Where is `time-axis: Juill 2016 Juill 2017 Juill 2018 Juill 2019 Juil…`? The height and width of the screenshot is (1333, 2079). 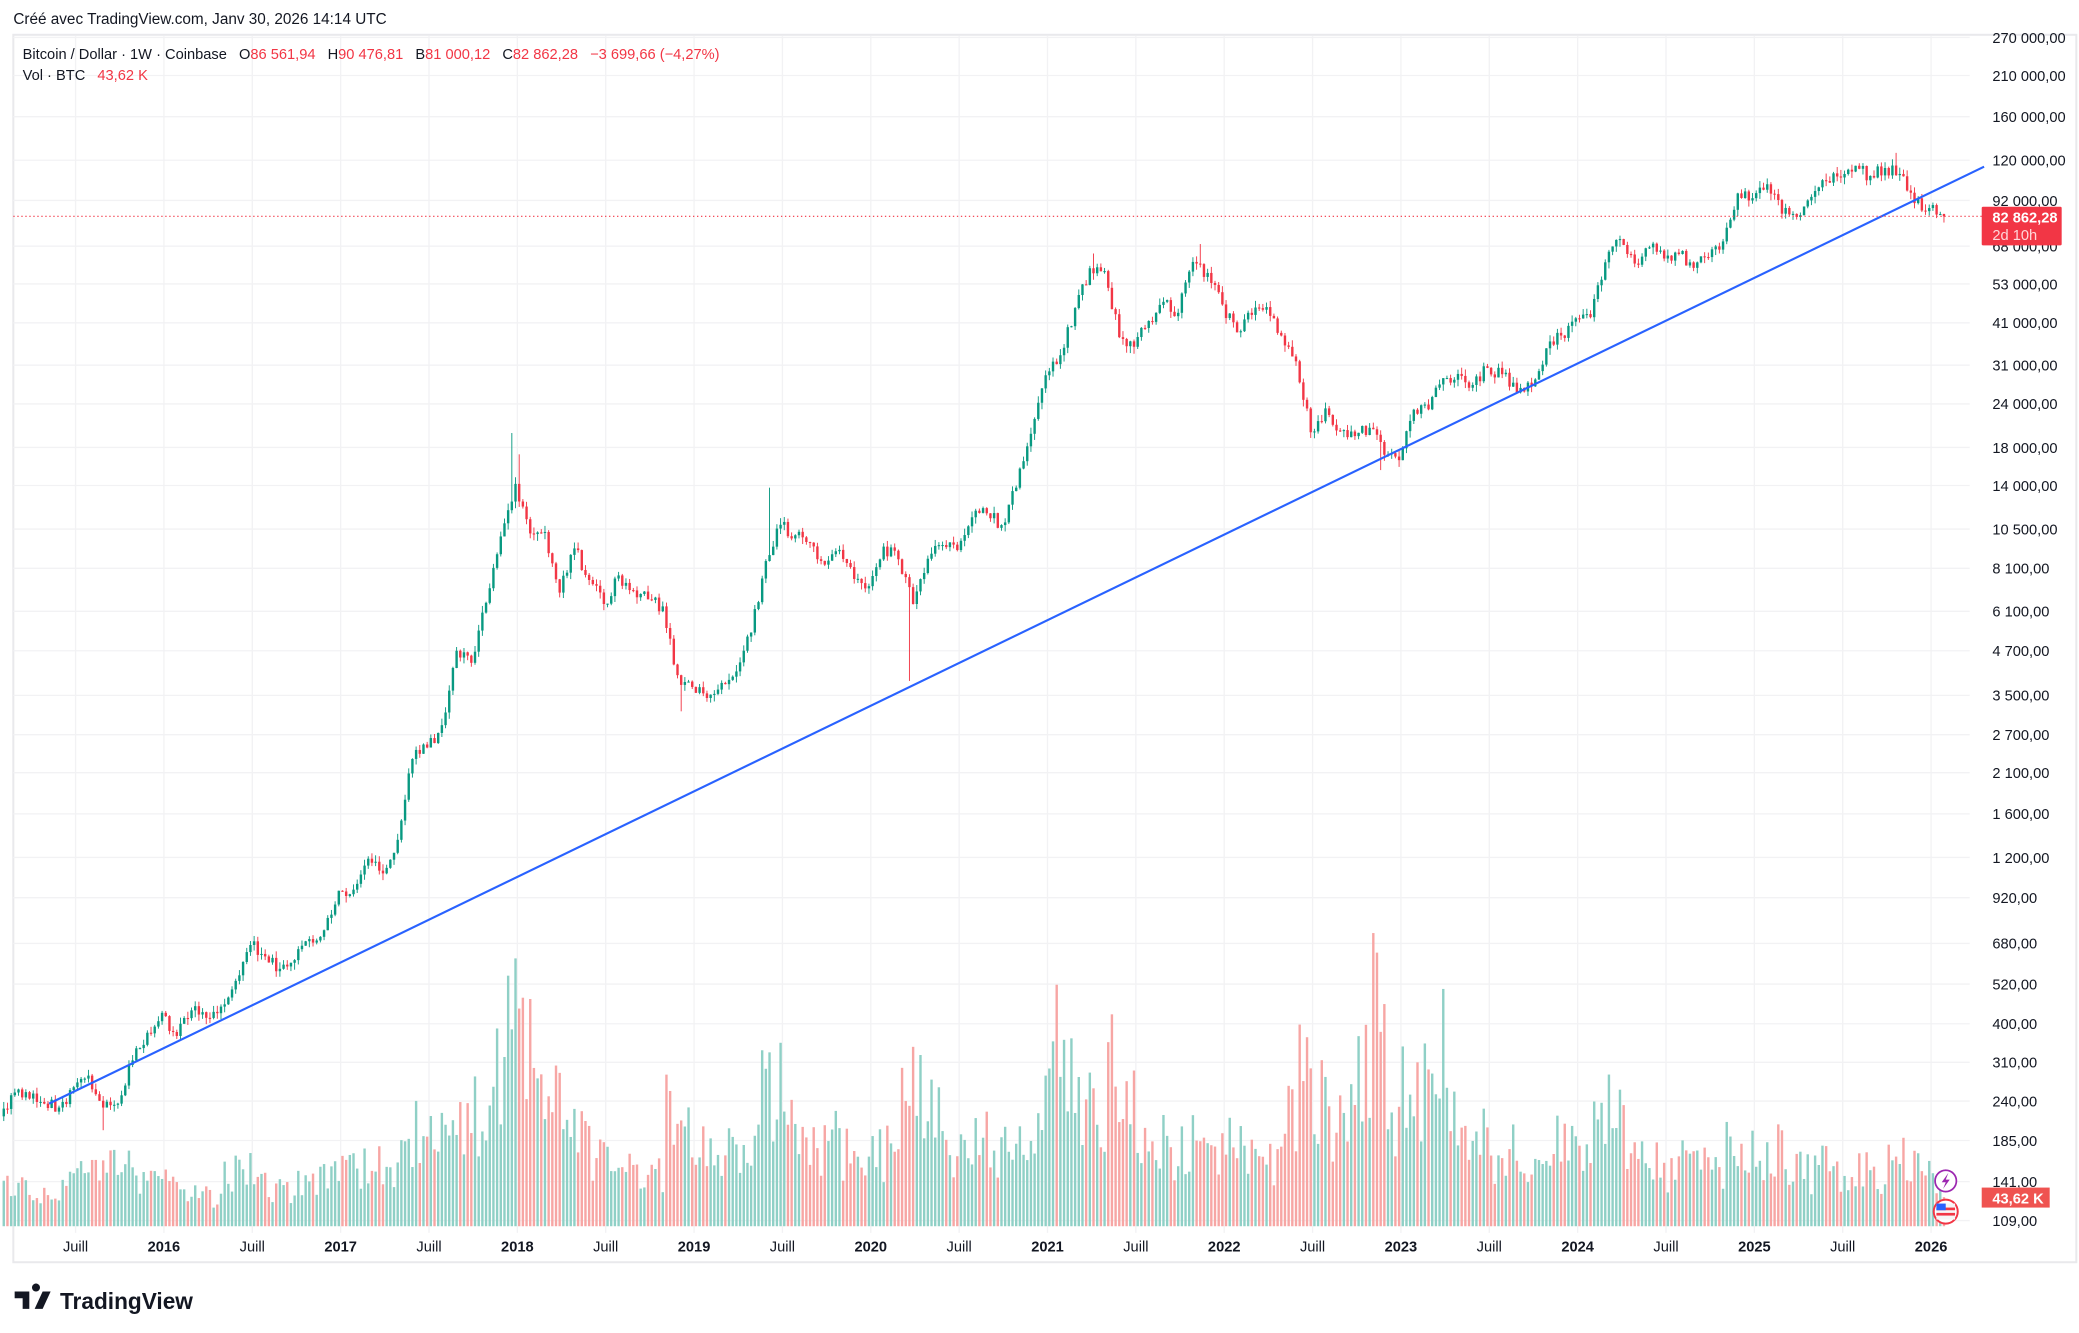 time-axis: Juill 2016 Juill 2017 Juill 2018 Juill 2019 Juil… is located at coordinates (1005, 1248).